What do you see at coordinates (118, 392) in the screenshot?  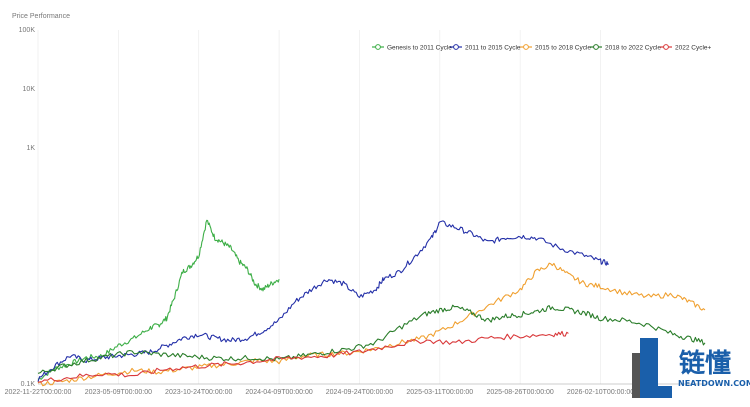 I see `x-tick-label: 2023-05-09T00:00:00` at bounding box center [118, 392].